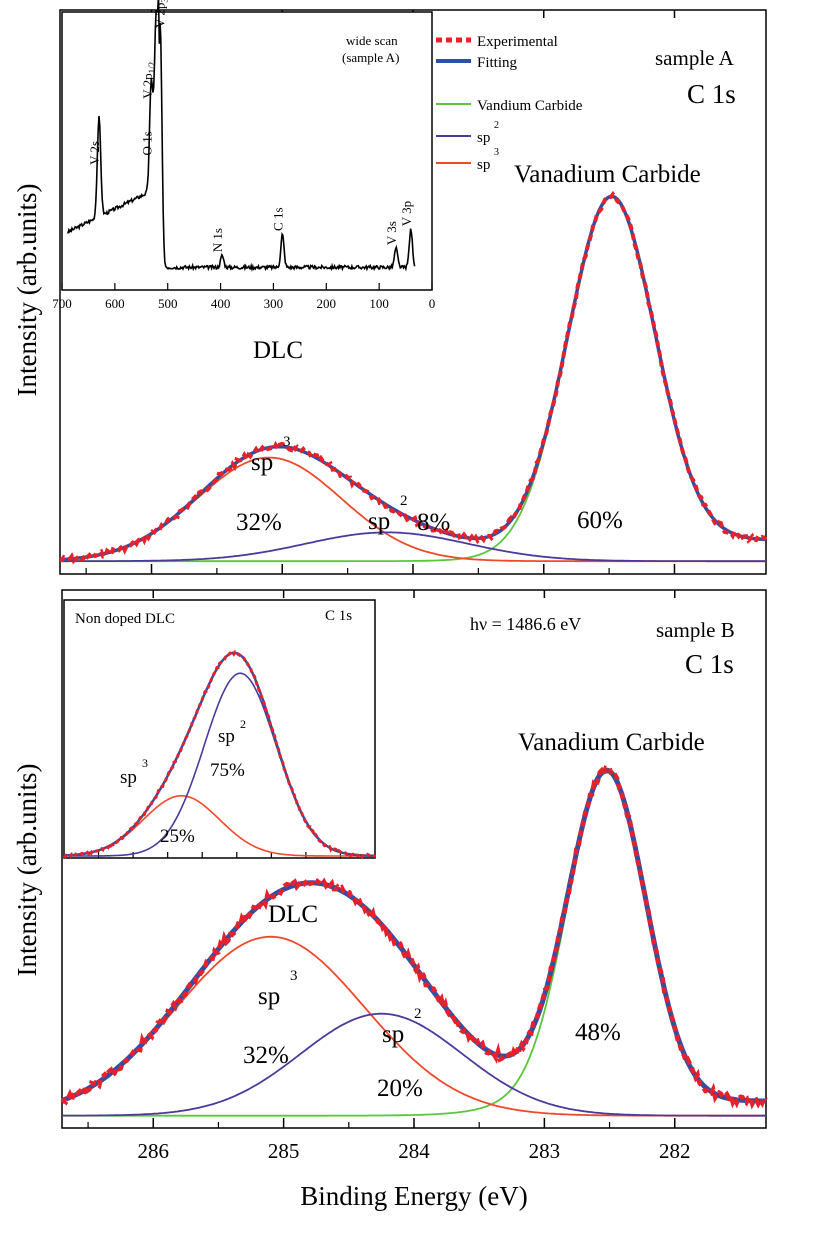 Image resolution: width=830 pixels, height=1233 pixels. Describe the element at coordinates (525, 624) in the screenshot. I see `photon-energy-label: hν = 1486.6 eV` at that location.